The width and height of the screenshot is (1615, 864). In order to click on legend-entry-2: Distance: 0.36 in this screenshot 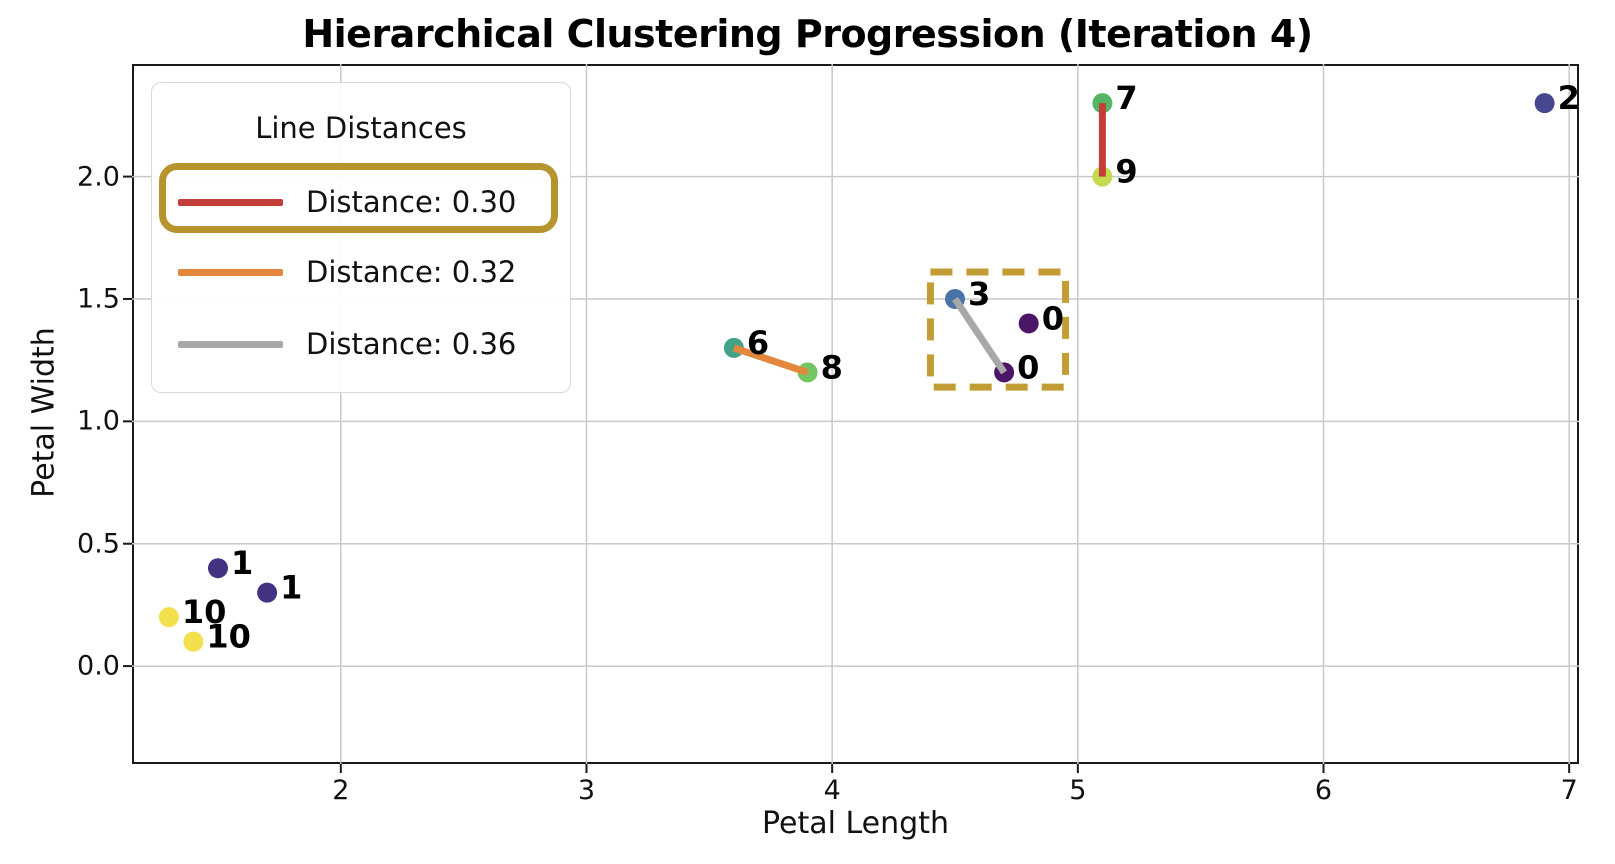, I will do `click(361, 344)`.